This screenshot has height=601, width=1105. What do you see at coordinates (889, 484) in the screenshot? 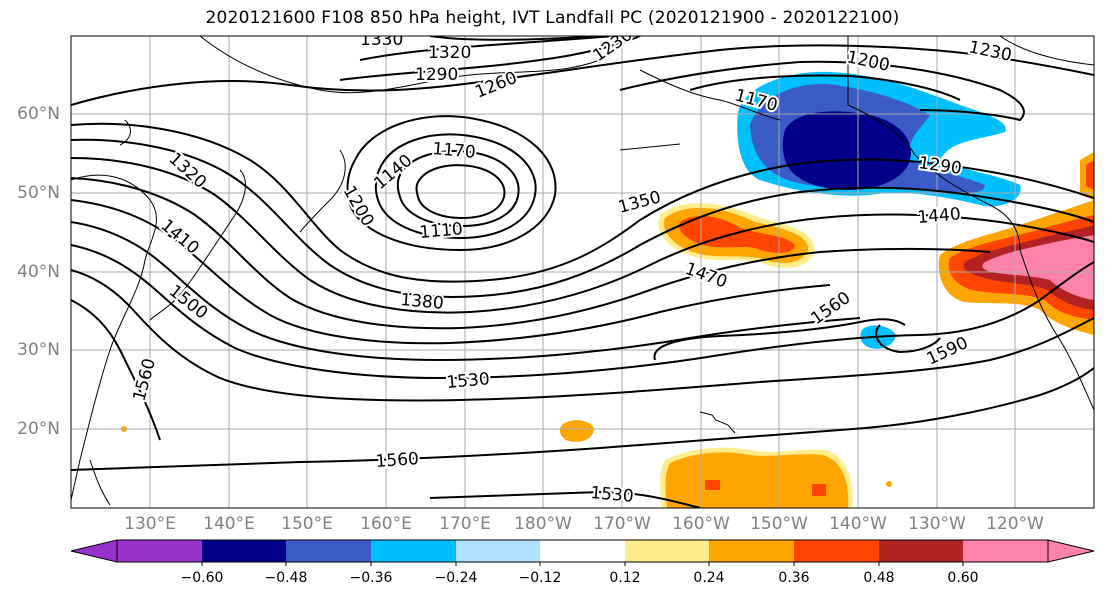
I see `positive-dot-east` at bounding box center [889, 484].